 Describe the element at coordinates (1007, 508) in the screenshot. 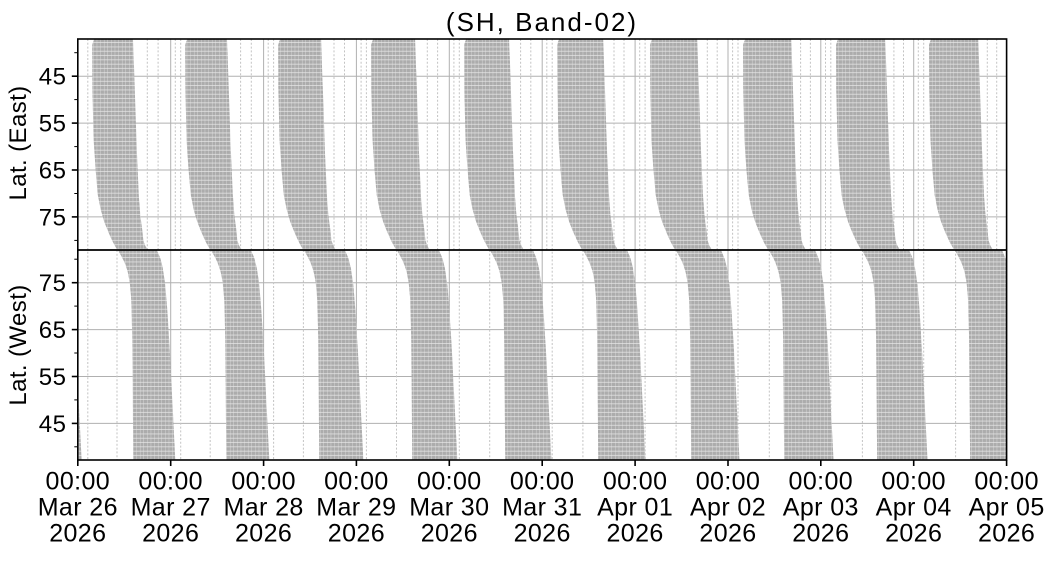

I see `svg-text: Apr 05` at that location.